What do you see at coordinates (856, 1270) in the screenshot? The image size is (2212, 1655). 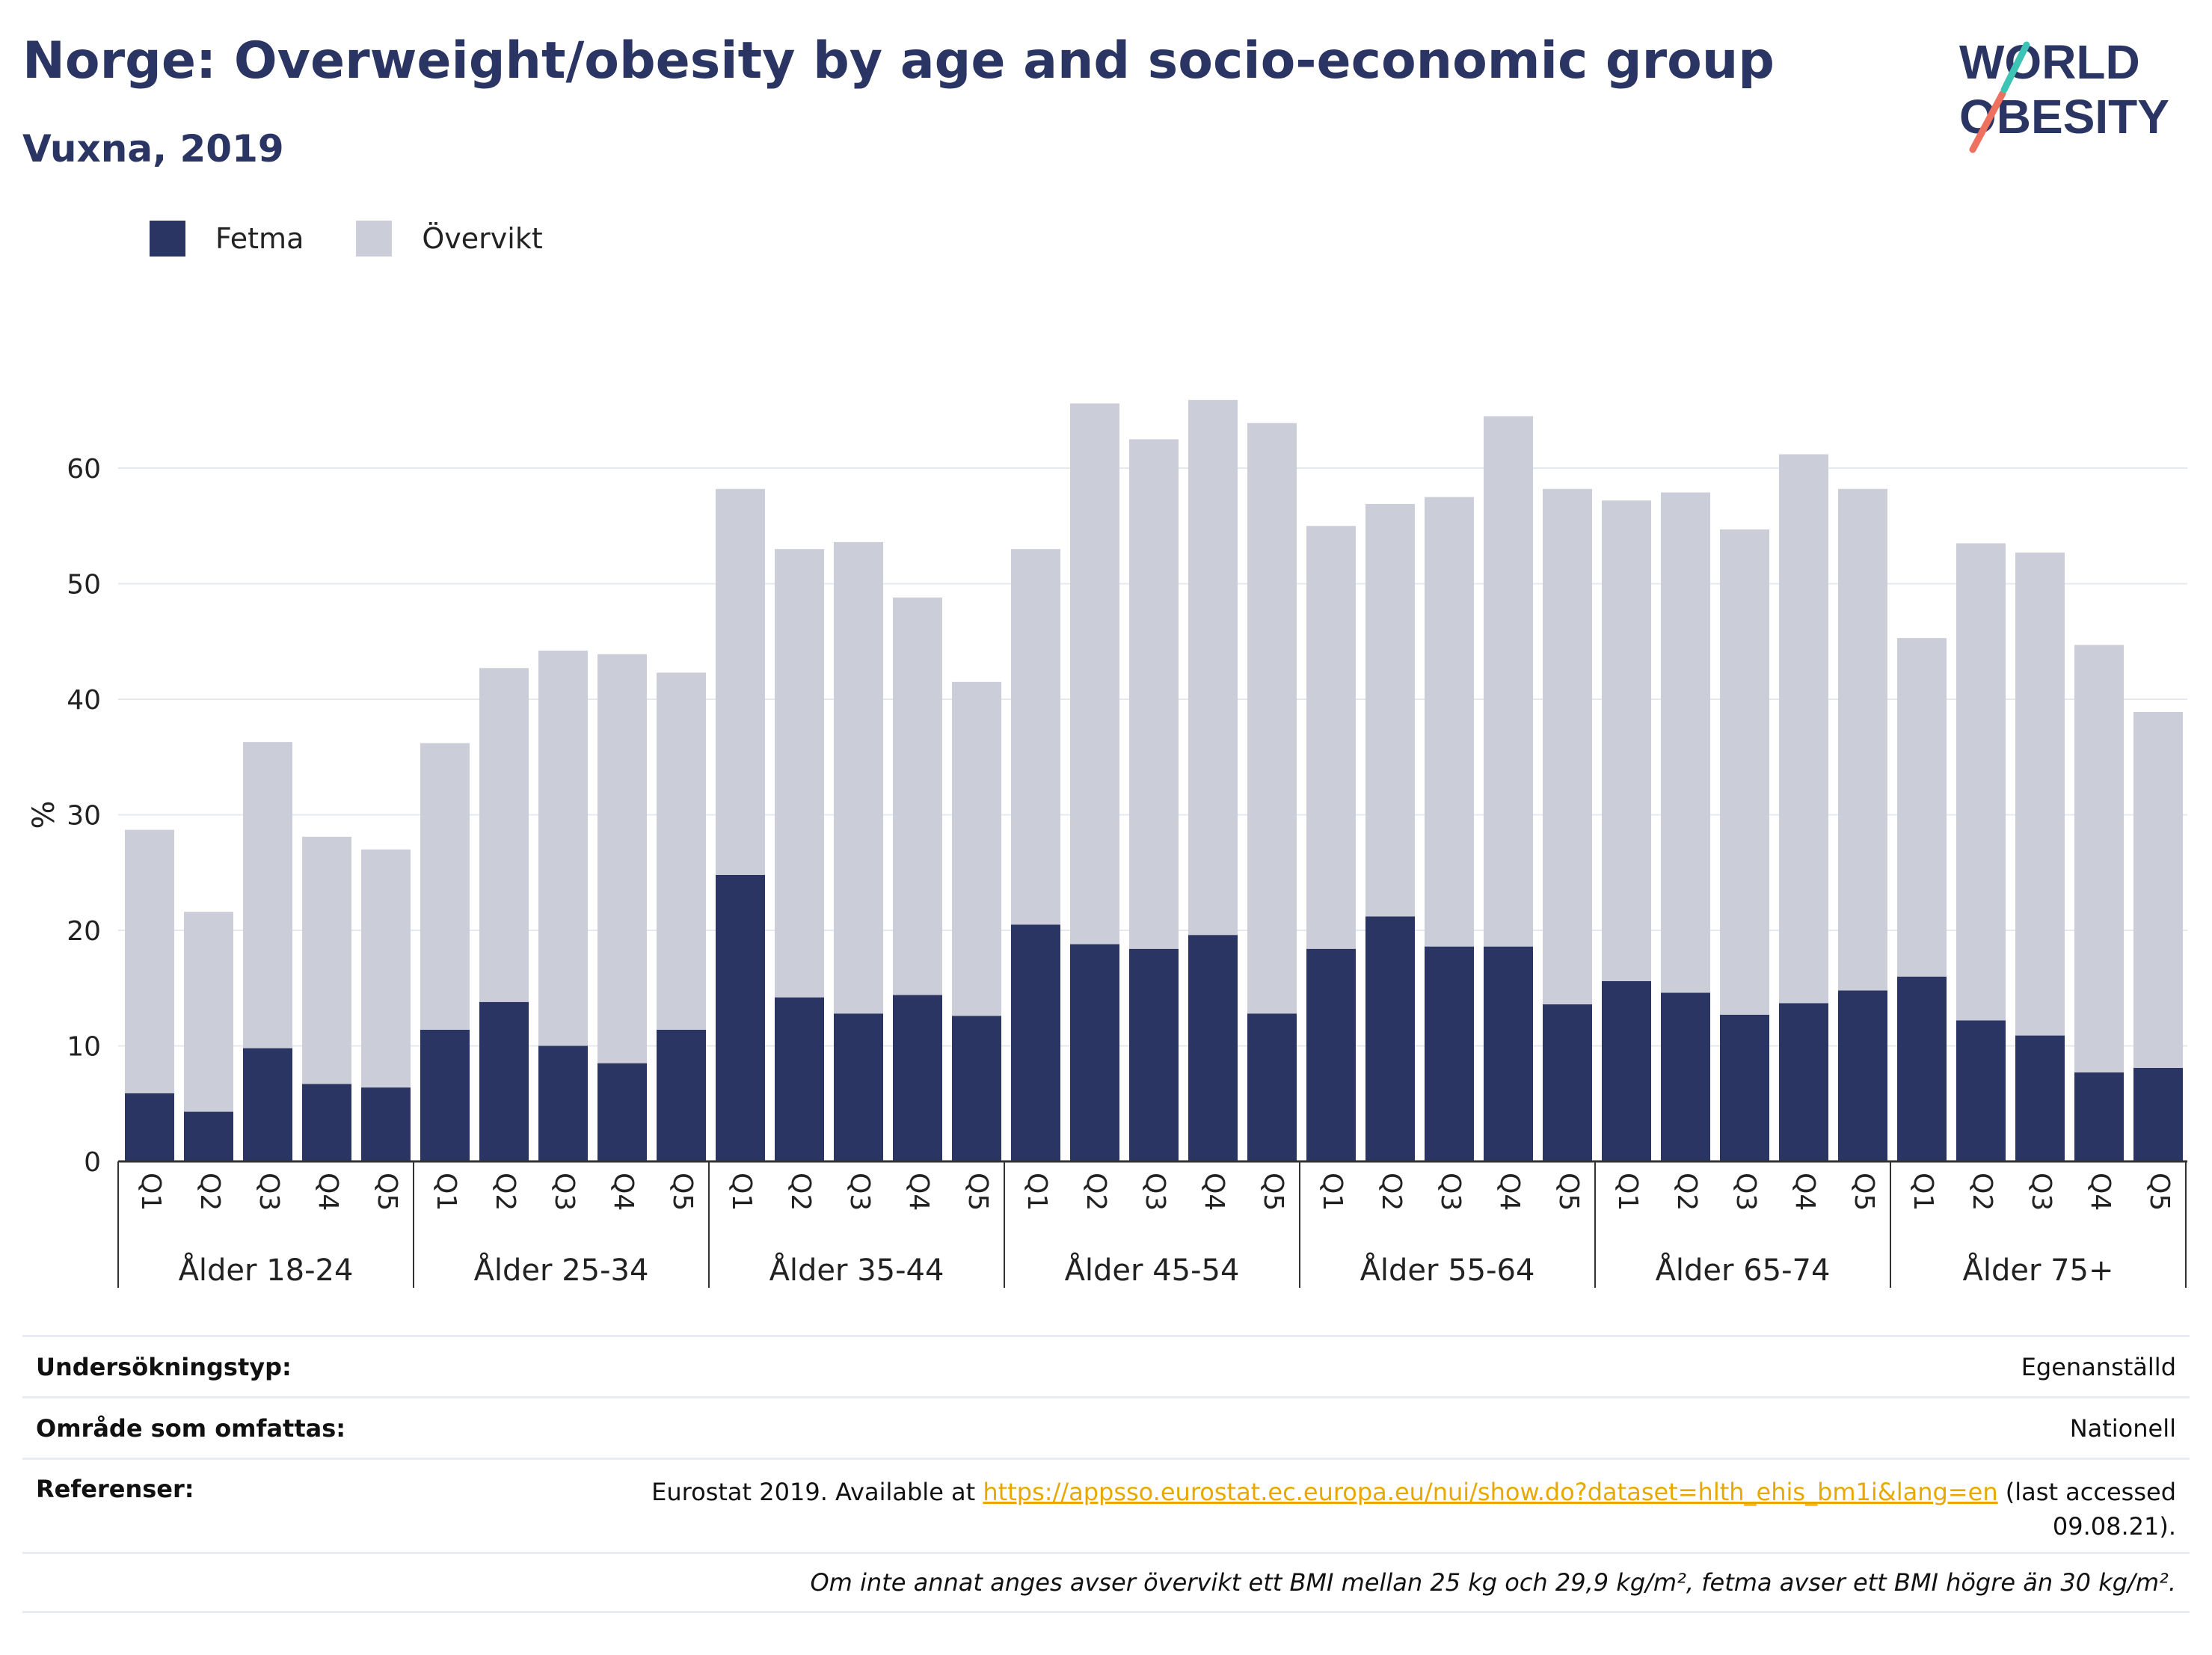 I see `group-label: Ålder 35-44` at bounding box center [856, 1270].